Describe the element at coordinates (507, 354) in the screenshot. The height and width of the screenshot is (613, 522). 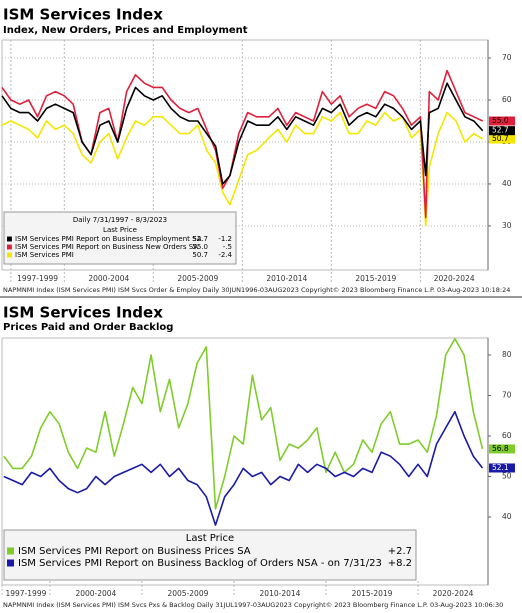
I see `y-tick-label: 80` at that location.